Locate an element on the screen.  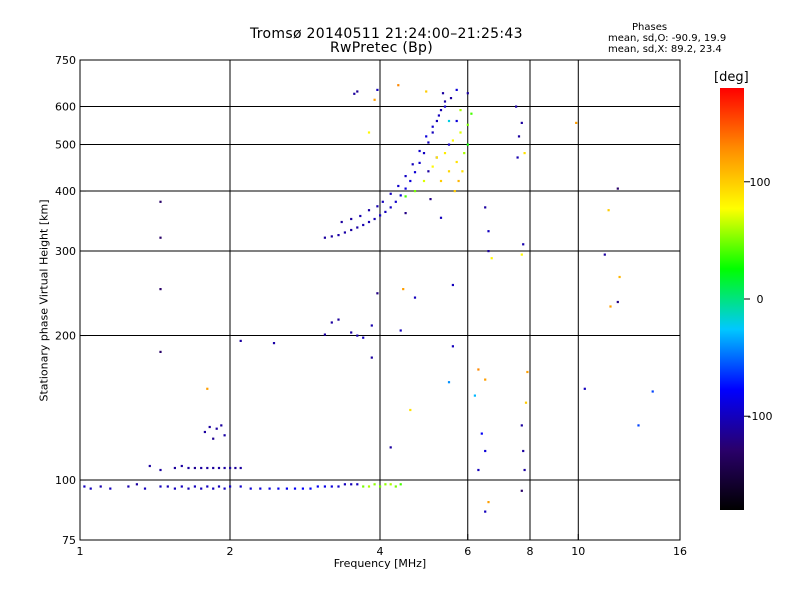
colorbar-ticks: 100 0 -100 is located at coordinates (758, 299).